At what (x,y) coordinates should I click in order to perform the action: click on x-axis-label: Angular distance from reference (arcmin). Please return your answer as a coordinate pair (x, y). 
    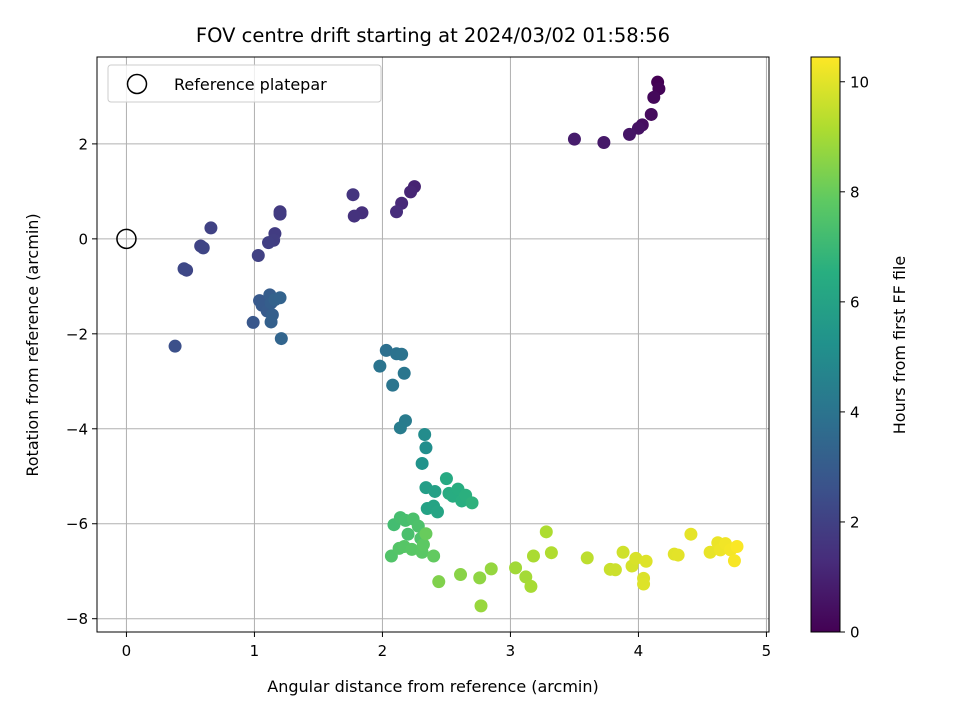
    Looking at the image, I should click on (432, 686).